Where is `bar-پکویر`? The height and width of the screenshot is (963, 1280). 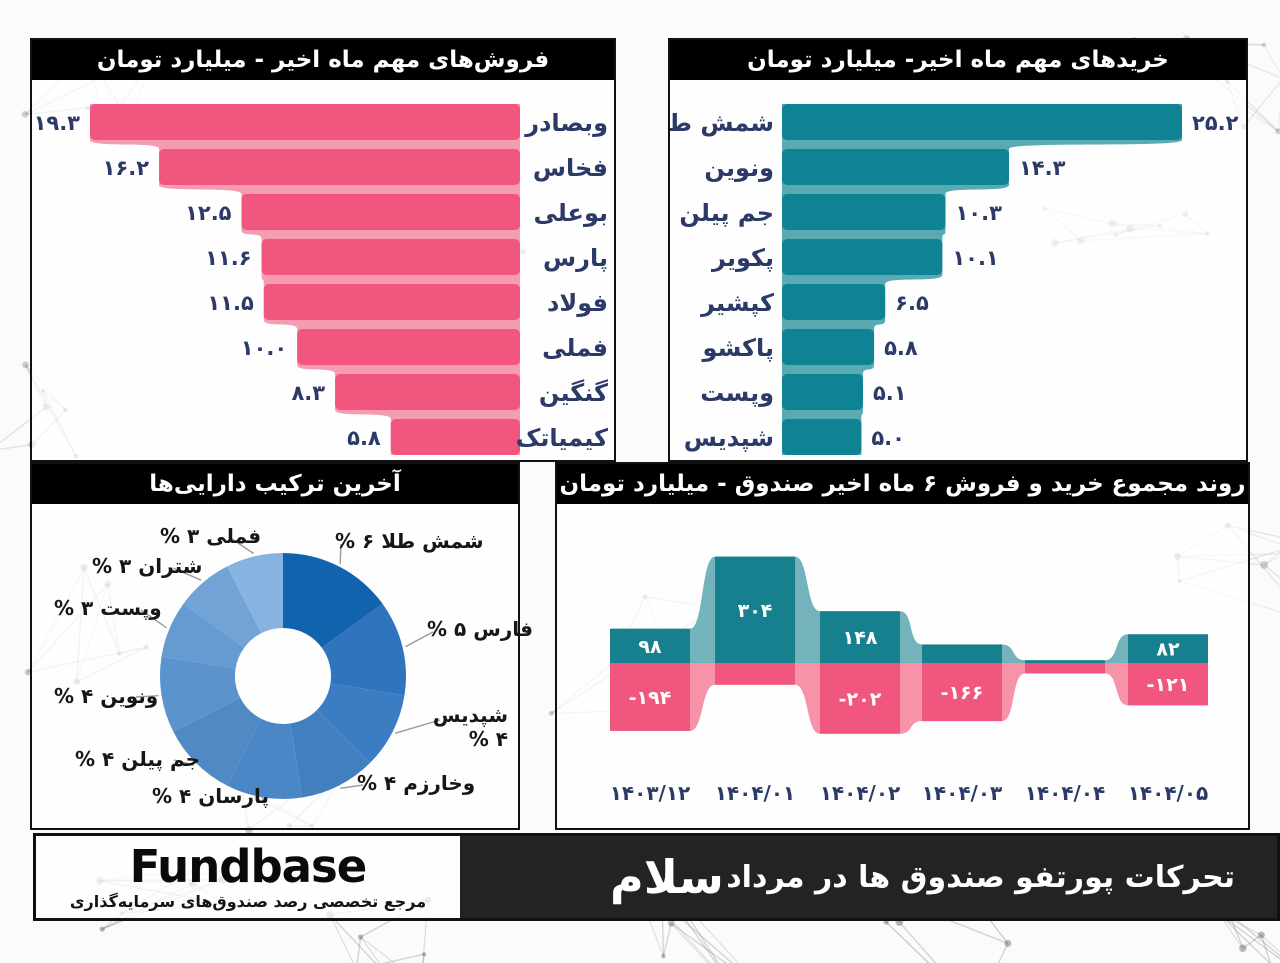
bar-پکویر is located at coordinates (862, 257).